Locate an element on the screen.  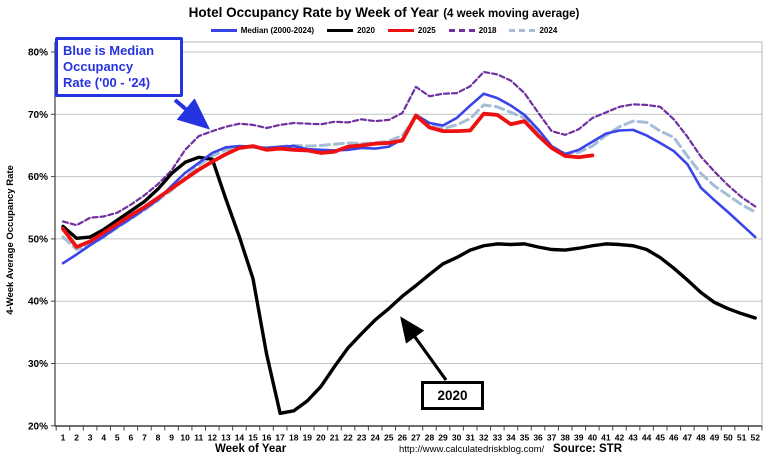
svg-text: 43 is located at coordinates (633, 438).